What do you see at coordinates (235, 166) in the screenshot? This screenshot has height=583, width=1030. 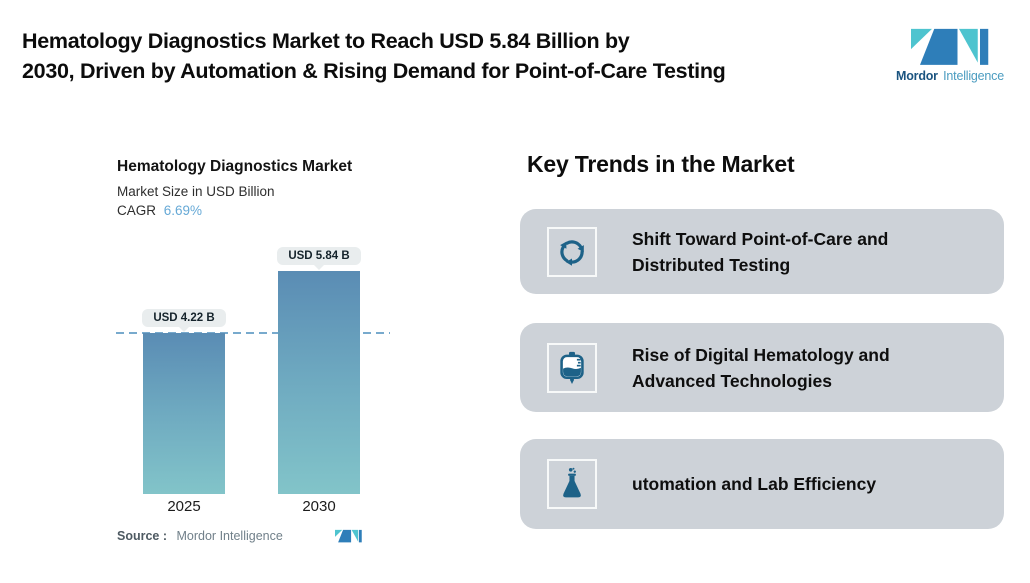 I see `chart-title: Hematology Diagnostics Market` at bounding box center [235, 166].